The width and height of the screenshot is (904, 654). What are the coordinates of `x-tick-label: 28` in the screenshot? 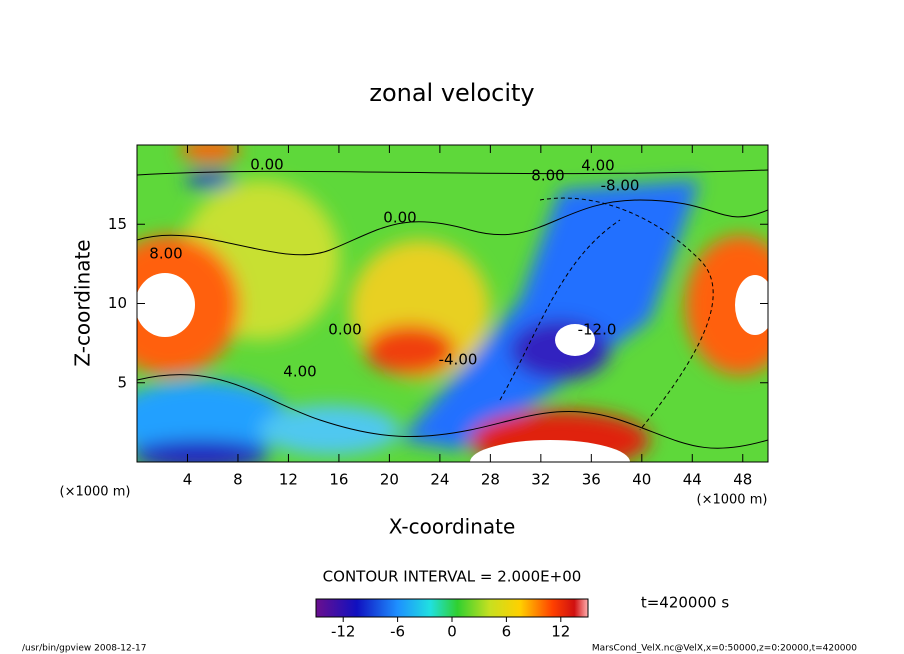 It's located at (490, 480).